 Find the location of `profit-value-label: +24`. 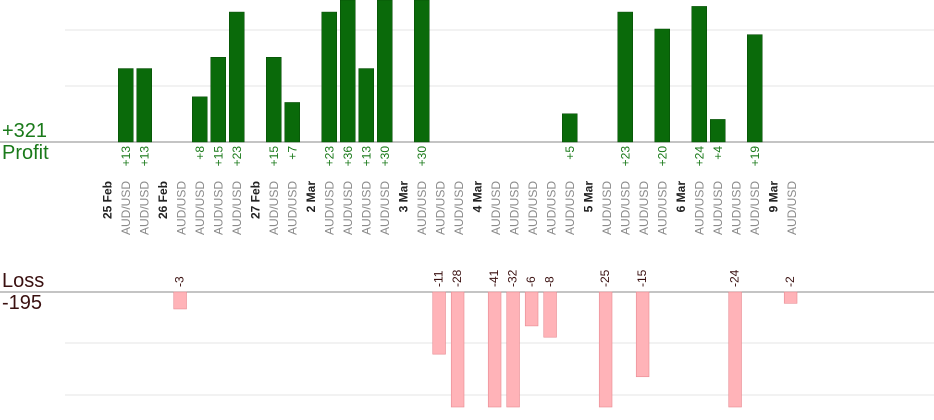

profit-value-label: +24 is located at coordinates (699, 156).